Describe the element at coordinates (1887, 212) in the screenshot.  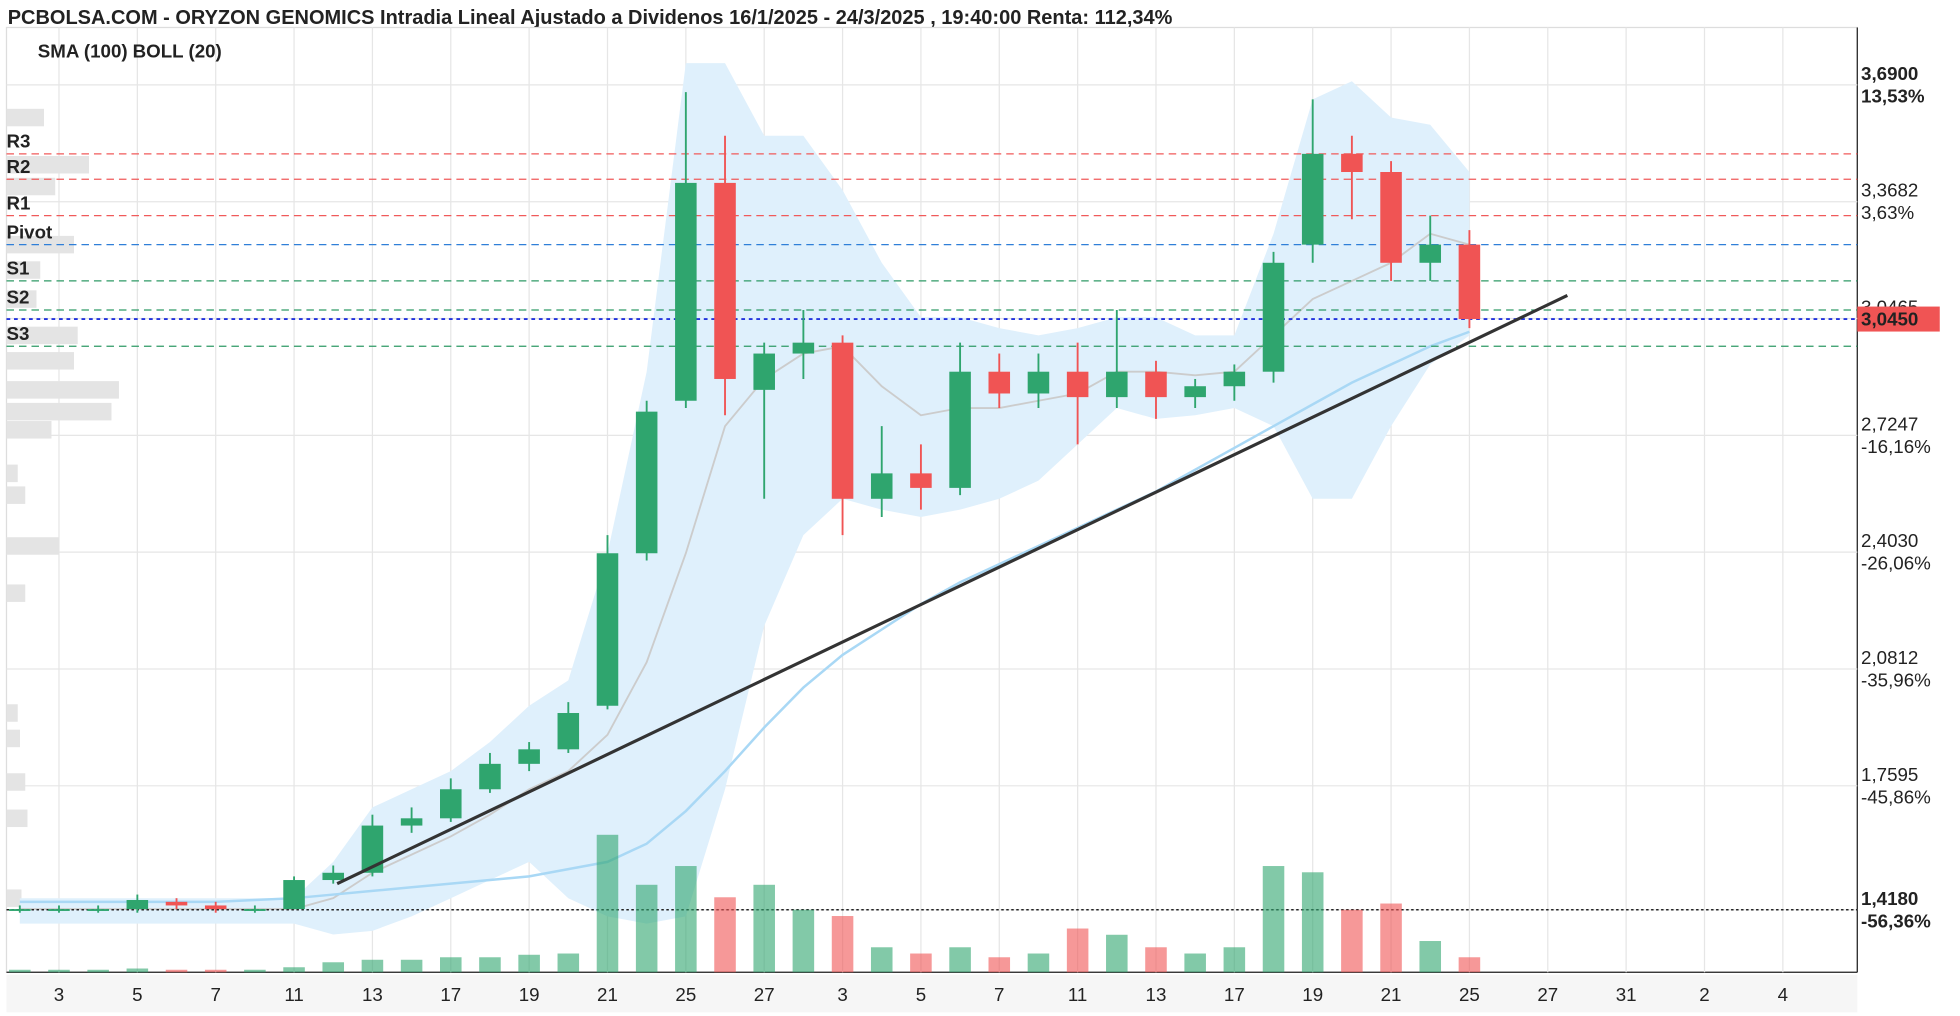
I see `y-tick-percent: 3,63%` at that location.